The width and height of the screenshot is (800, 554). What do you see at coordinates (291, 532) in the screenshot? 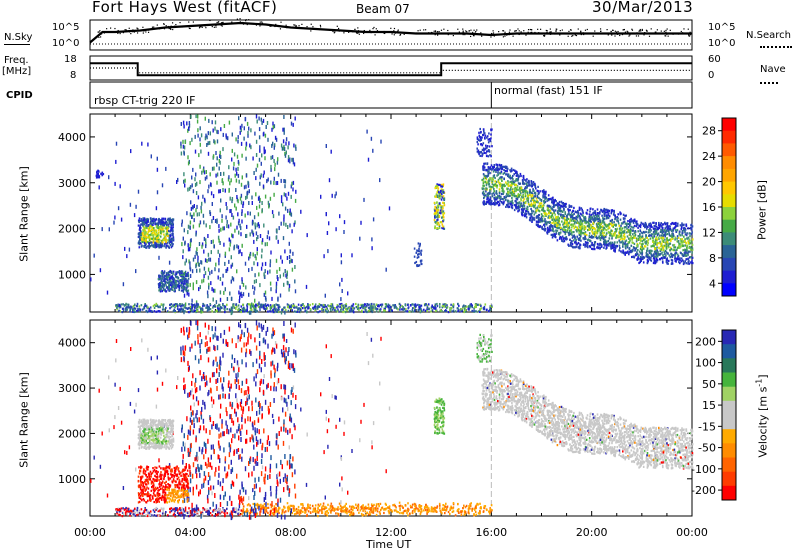
I see `x-tick-label: 08:00` at bounding box center [291, 532].